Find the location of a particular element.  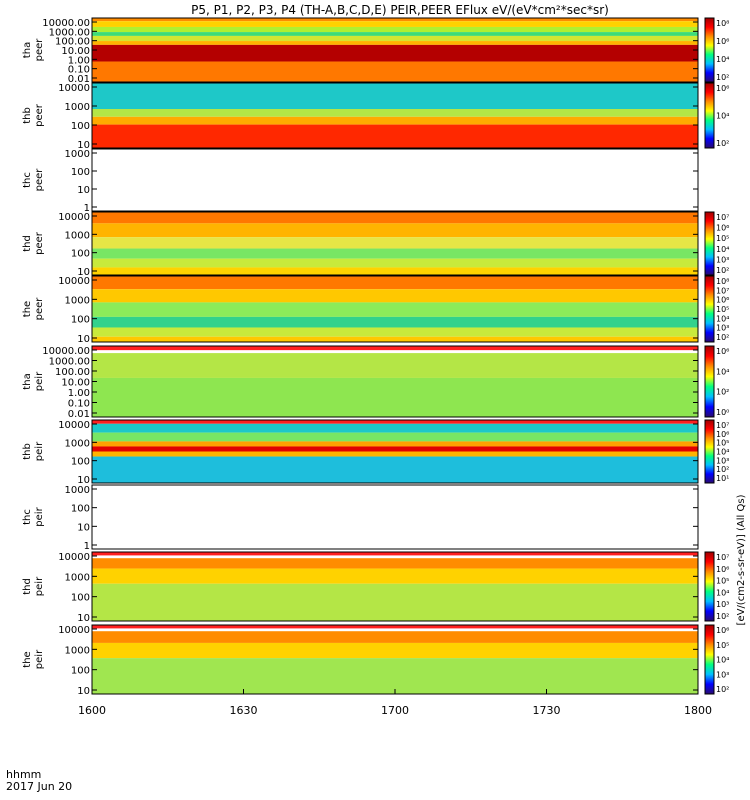

panel-thc-peer: 1000 100 10 1 thc peer is located at coordinates (360, 181).